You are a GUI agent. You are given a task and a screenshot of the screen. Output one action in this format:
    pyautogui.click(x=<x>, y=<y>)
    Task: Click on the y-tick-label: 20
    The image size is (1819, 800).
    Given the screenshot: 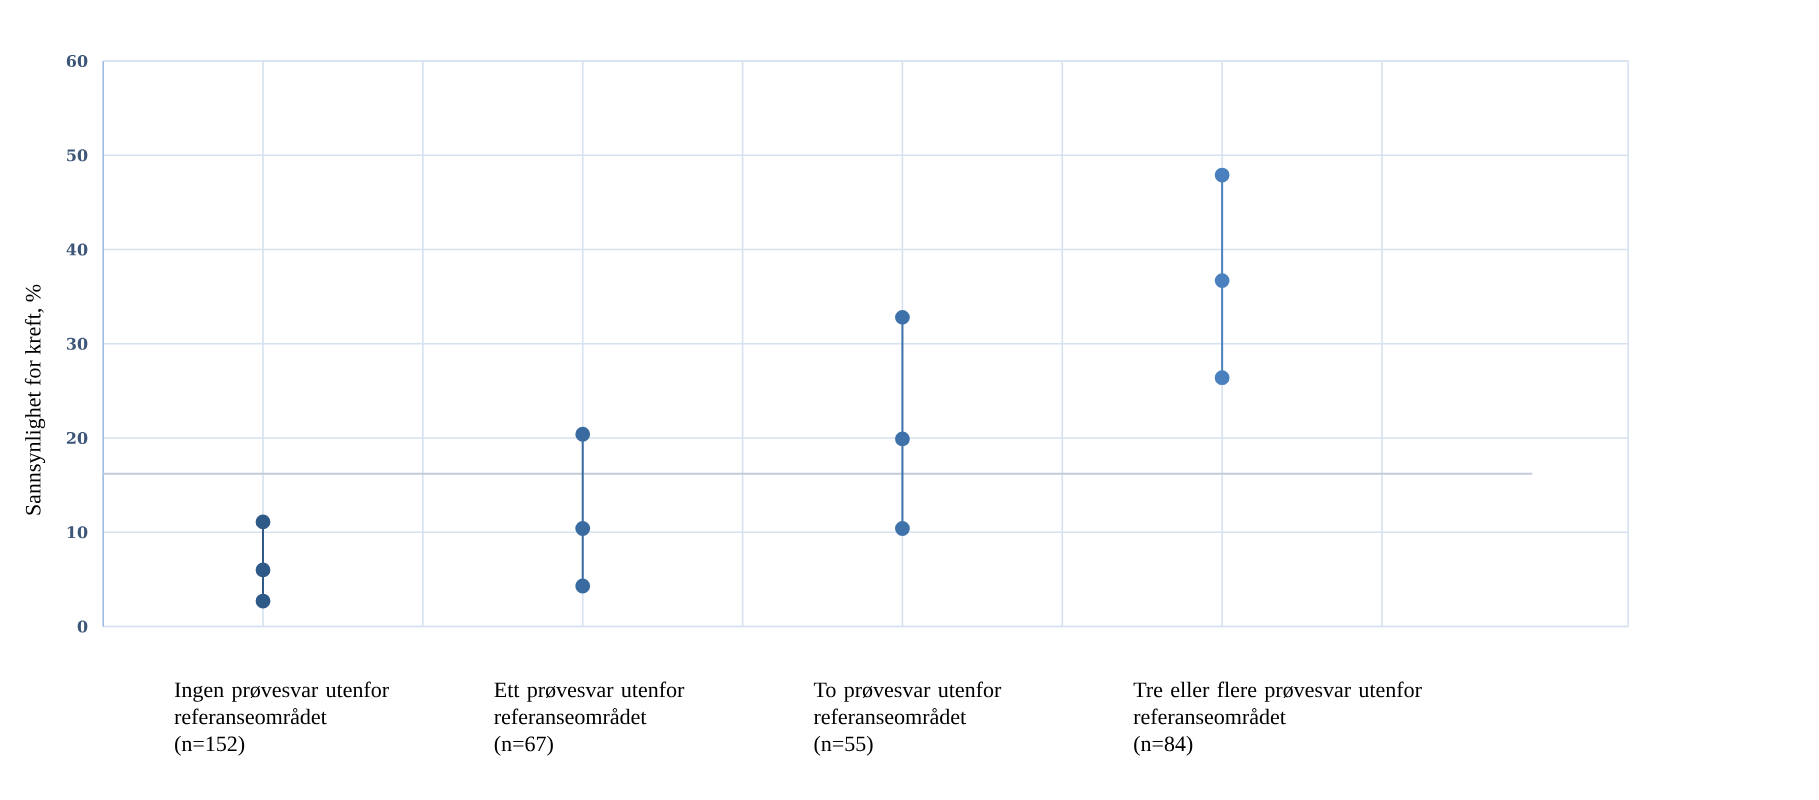 What is the action you would take?
    pyautogui.click(x=77, y=438)
    